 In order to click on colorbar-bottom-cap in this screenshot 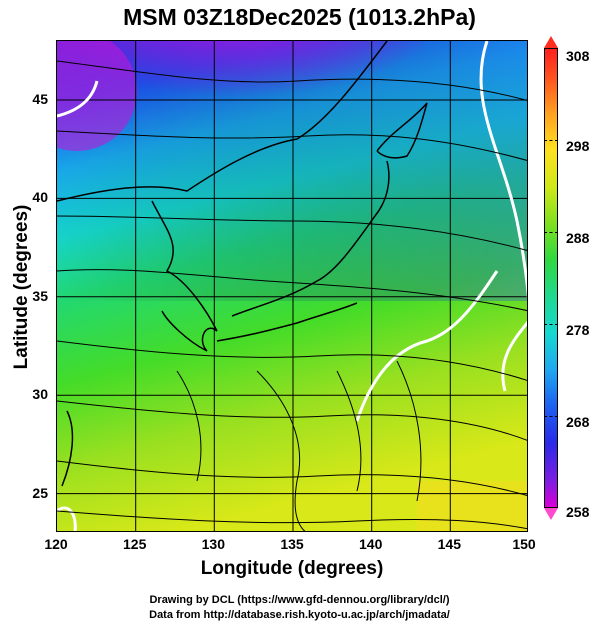, I will do `click(551, 514)`.